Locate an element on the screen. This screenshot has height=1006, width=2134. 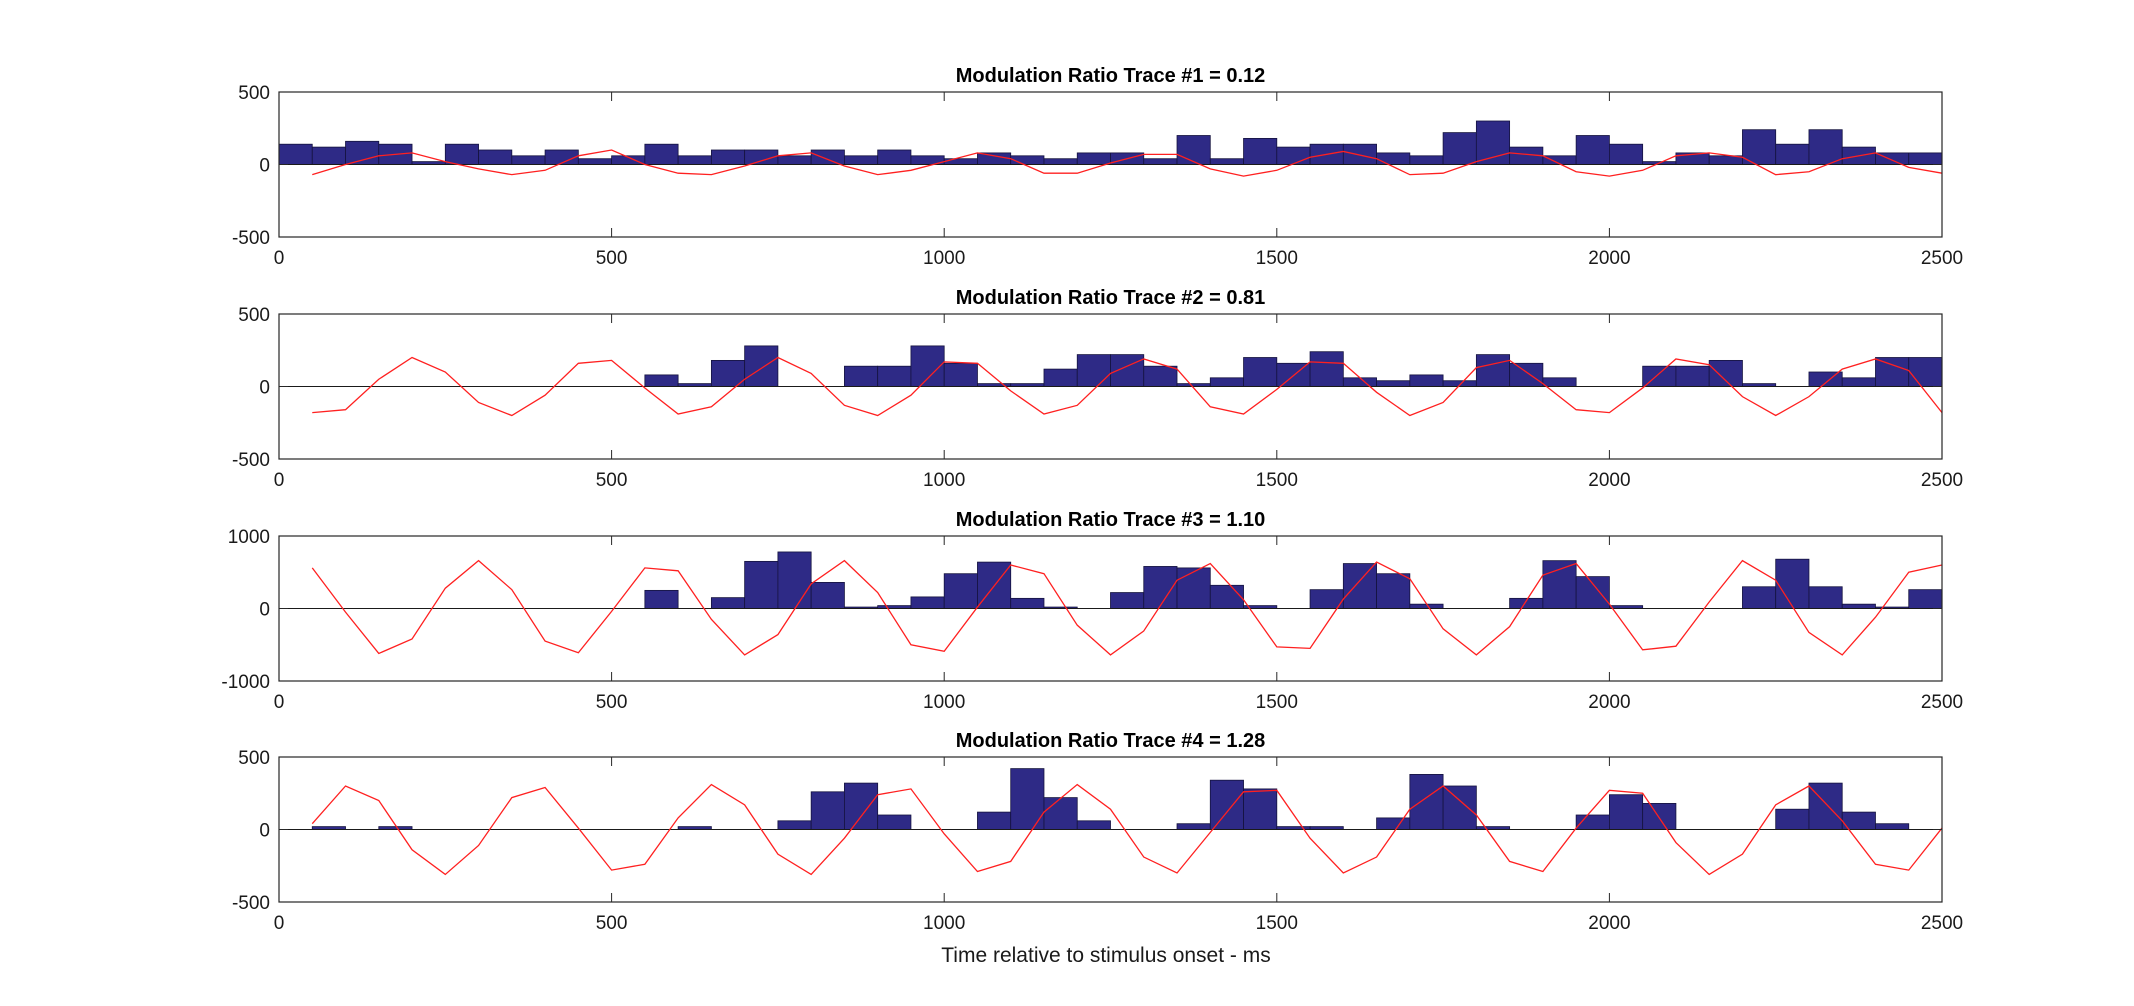
x-tick-label: 2000 is located at coordinates (1609, 258).